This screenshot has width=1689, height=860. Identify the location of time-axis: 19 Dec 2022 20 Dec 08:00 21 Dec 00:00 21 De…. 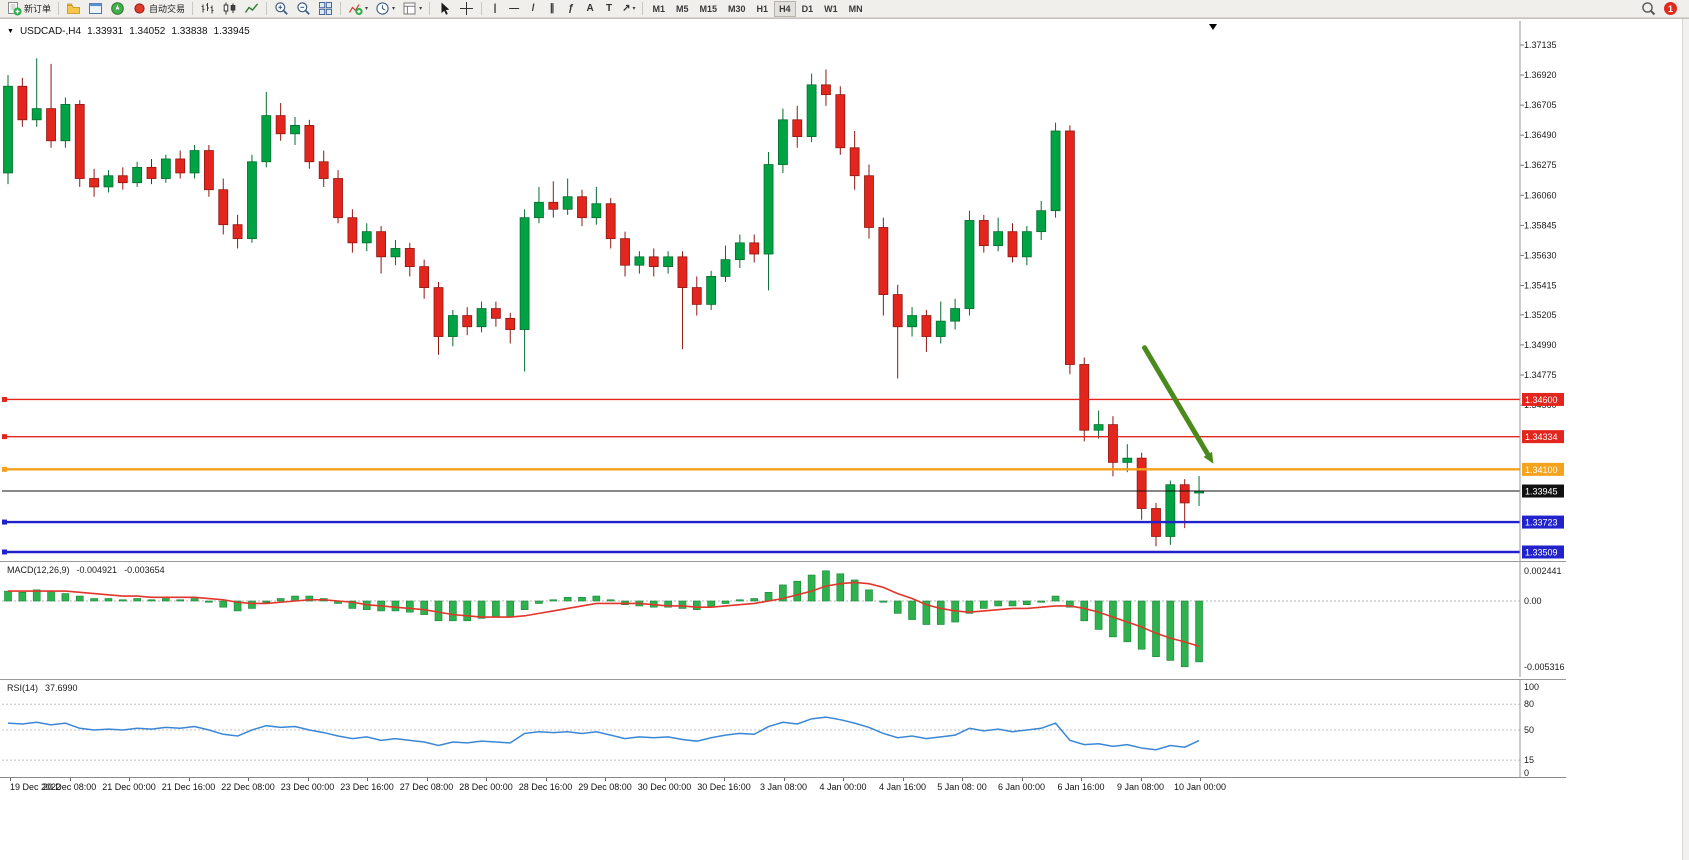
(783, 788).